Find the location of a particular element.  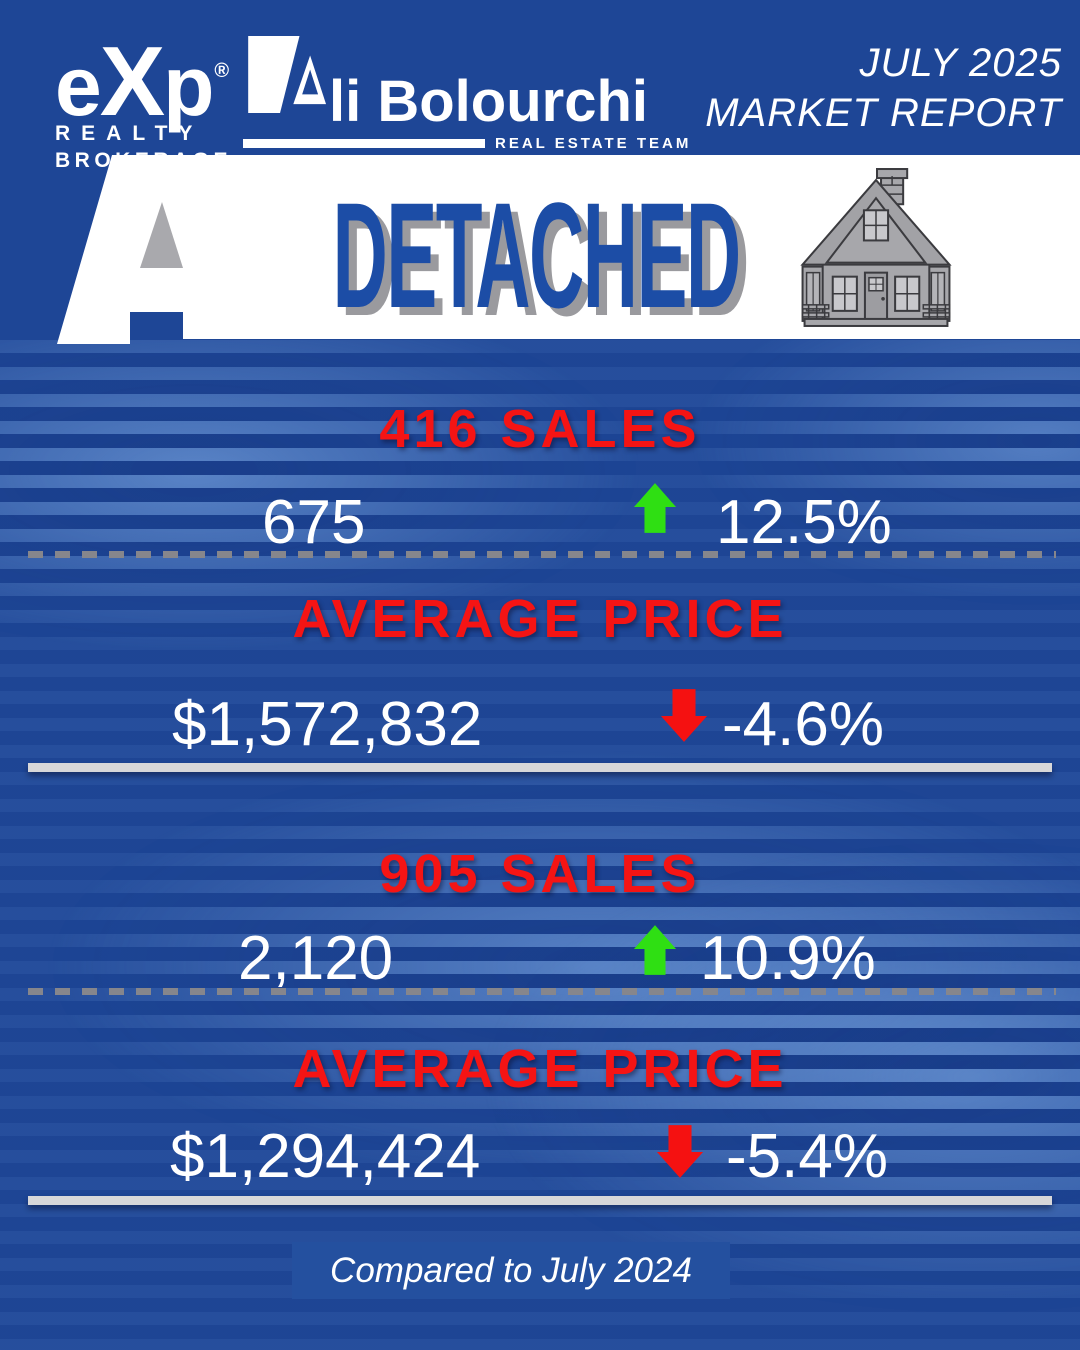

ali-bolourchi-logo: li Bolourchi REAL ESTATE TEAM is located at coordinates (467, 94).